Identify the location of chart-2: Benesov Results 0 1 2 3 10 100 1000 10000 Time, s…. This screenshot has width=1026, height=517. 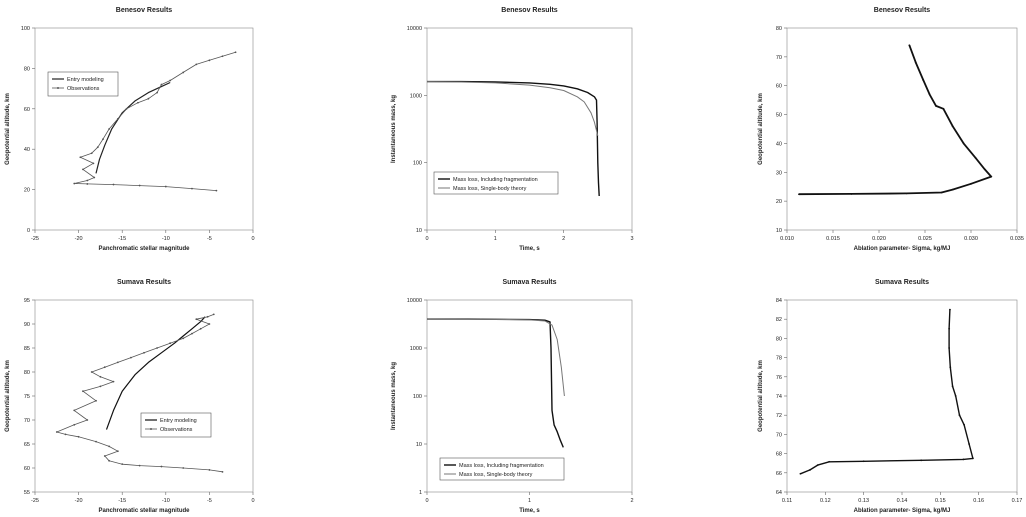
(512, 129).